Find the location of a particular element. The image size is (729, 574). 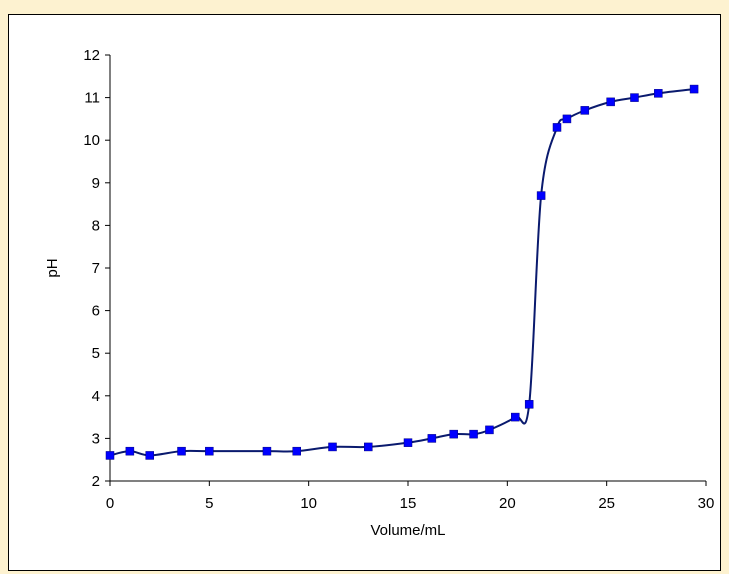

x-tick-label: 5 is located at coordinates (209, 503).